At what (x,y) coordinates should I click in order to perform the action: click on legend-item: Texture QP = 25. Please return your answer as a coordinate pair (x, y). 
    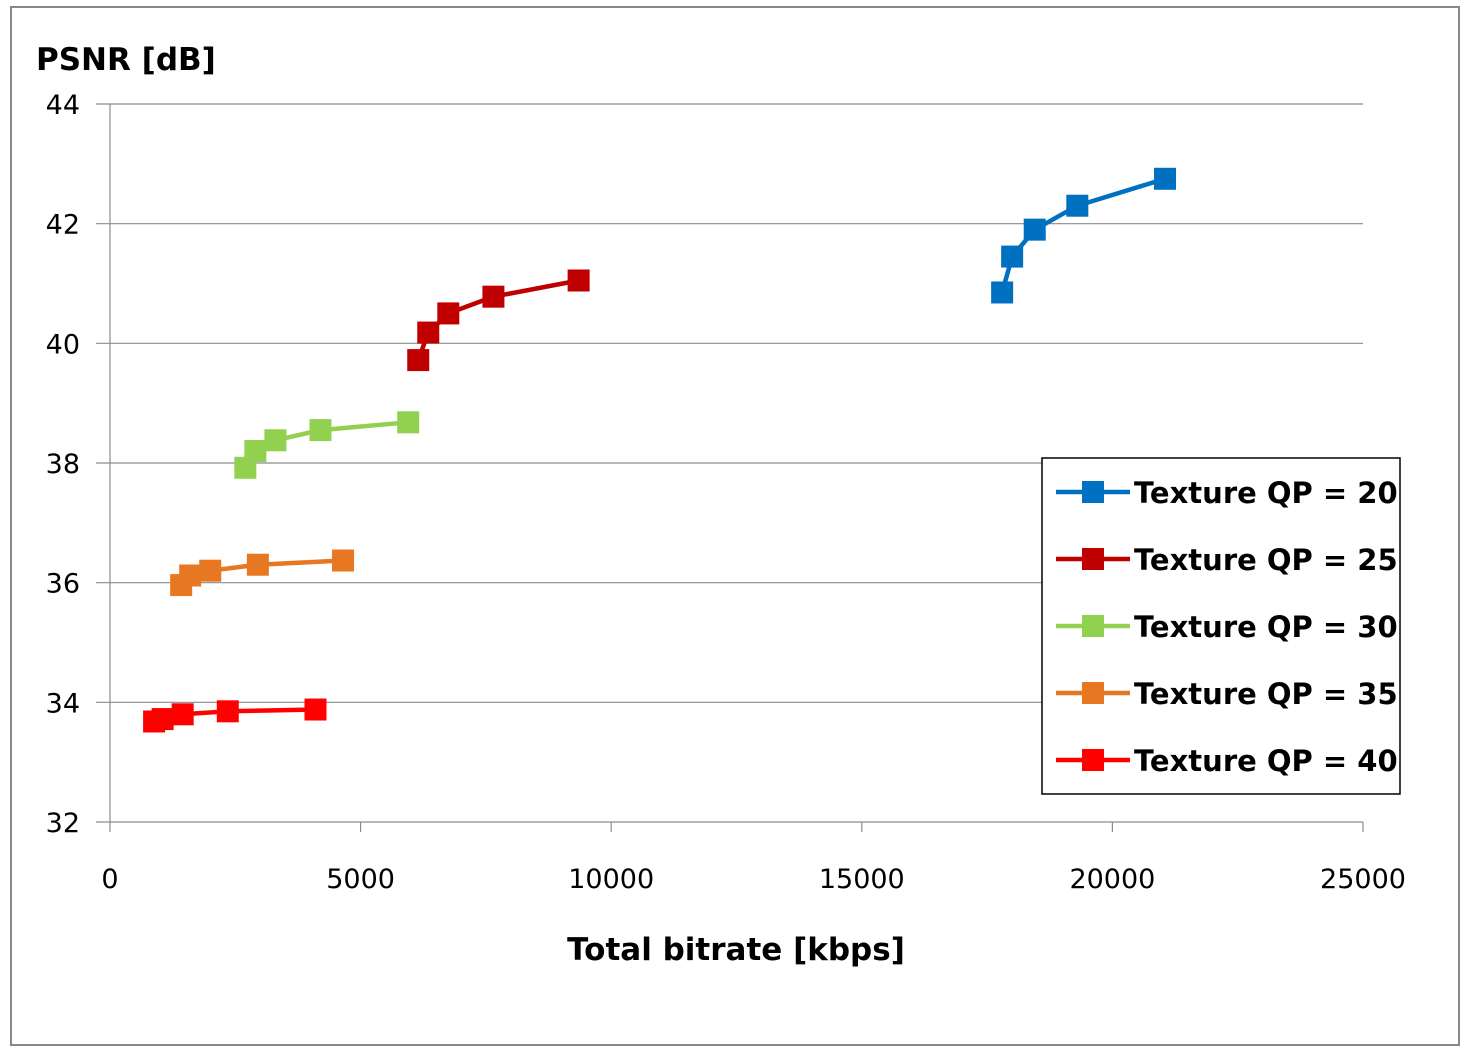
    Looking at the image, I should click on (1227, 560).